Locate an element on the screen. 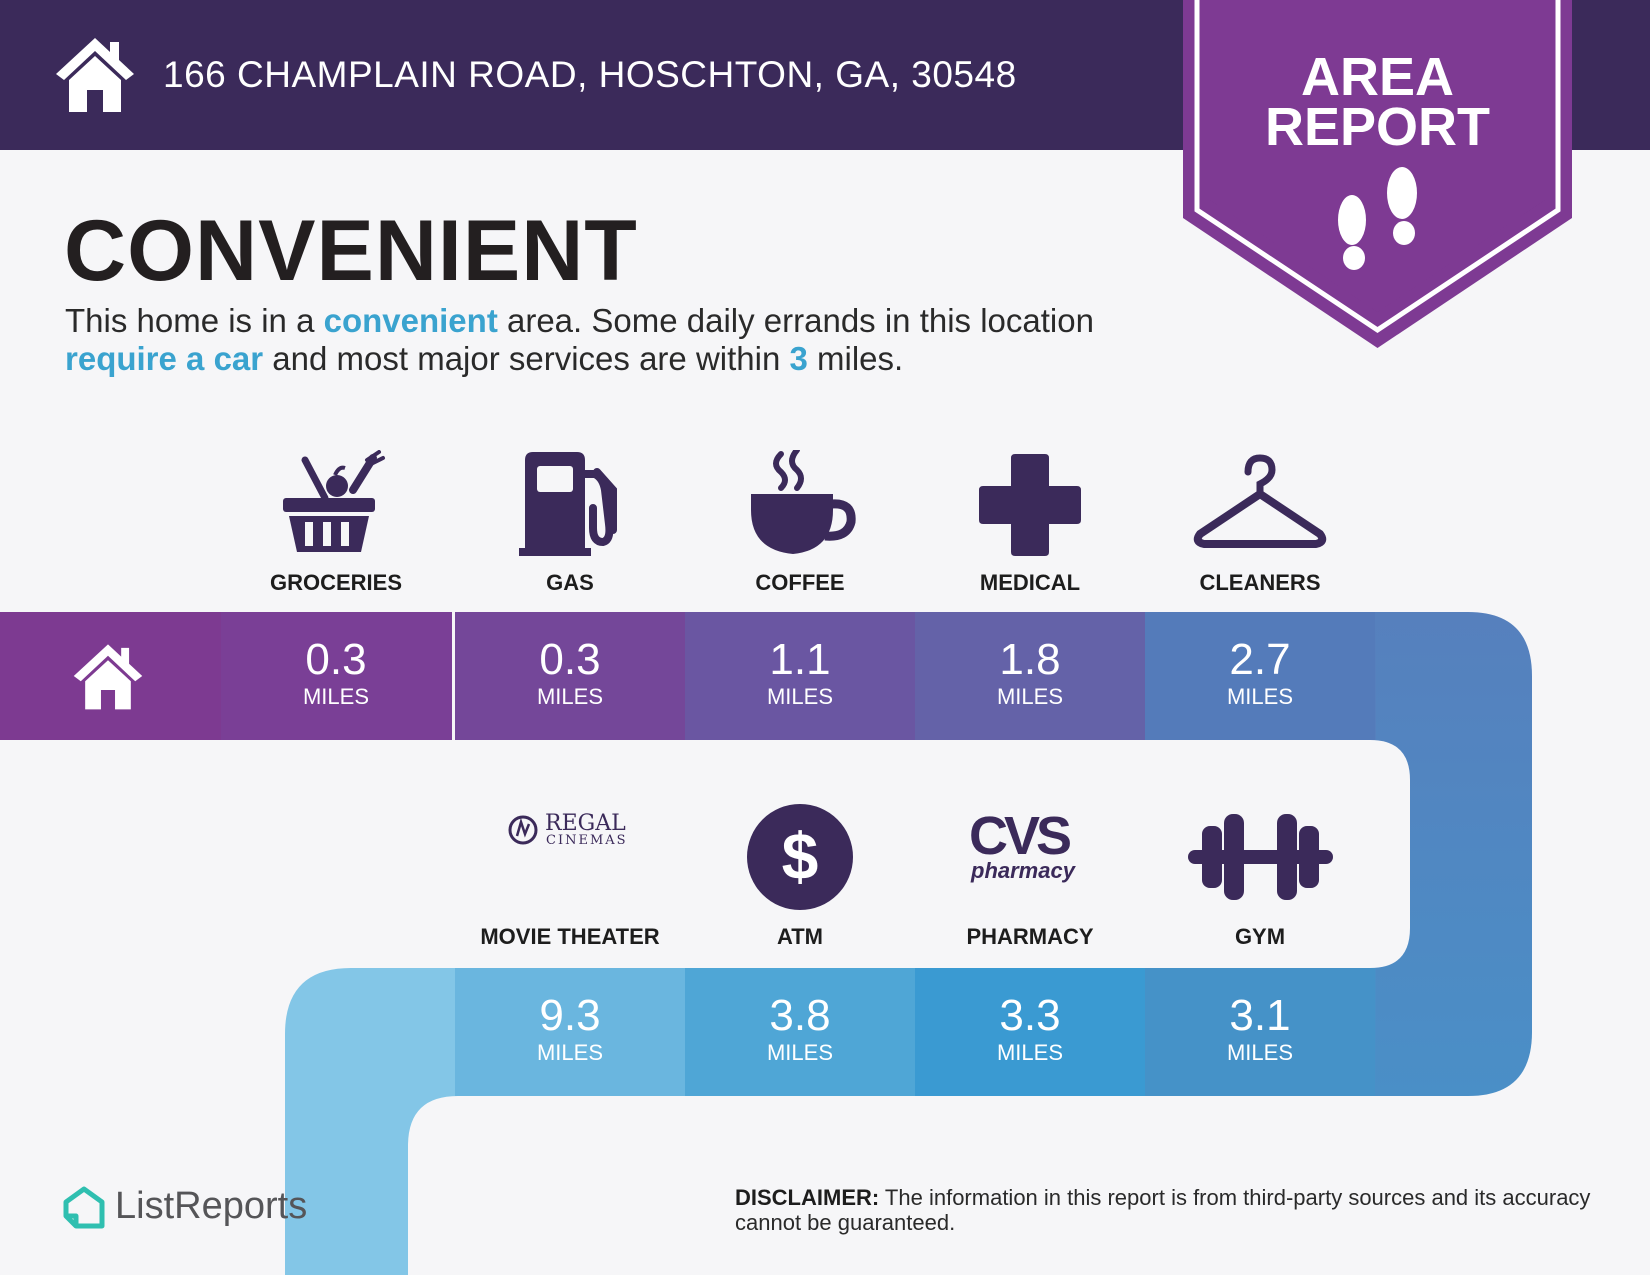  category-label: MEDICAL is located at coordinates (1030, 582).